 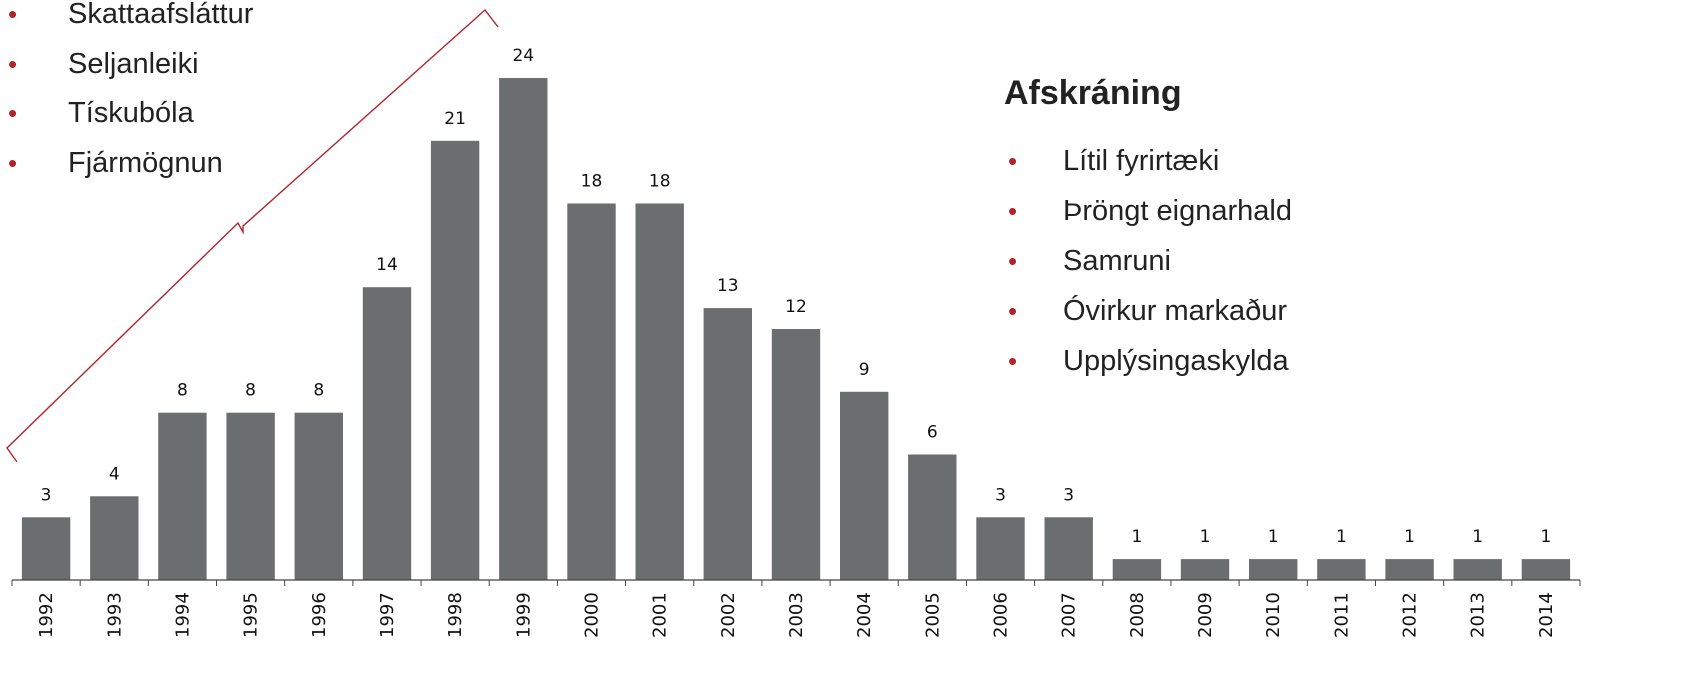 What do you see at coordinates (1273, 615) in the screenshot?
I see `x-tick-label: 2010` at bounding box center [1273, 615].